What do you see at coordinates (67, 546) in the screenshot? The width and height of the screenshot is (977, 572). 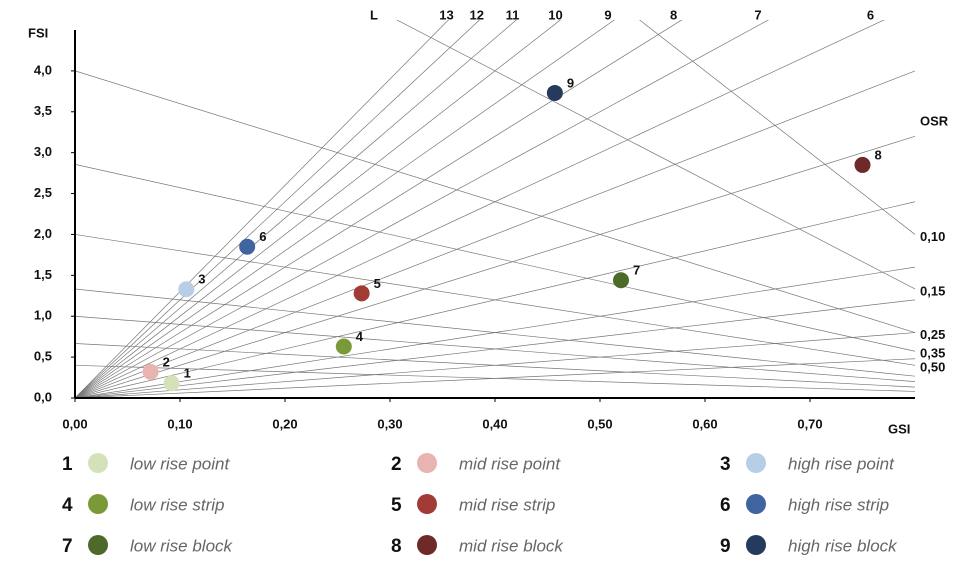 I see `legend-number: 7` at bounding box center [67, 546].